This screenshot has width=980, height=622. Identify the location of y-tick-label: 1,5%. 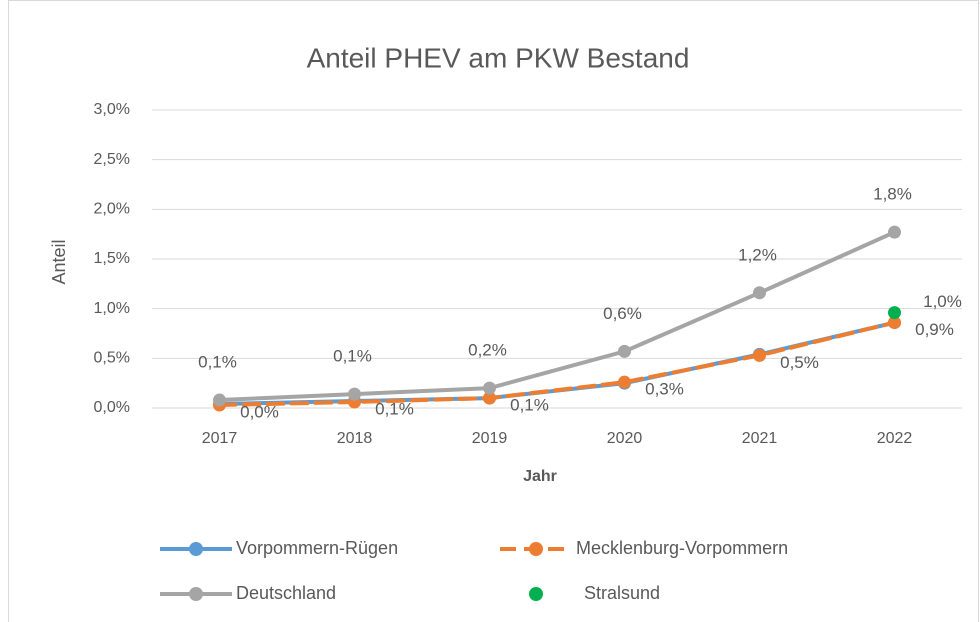
(112, 258).